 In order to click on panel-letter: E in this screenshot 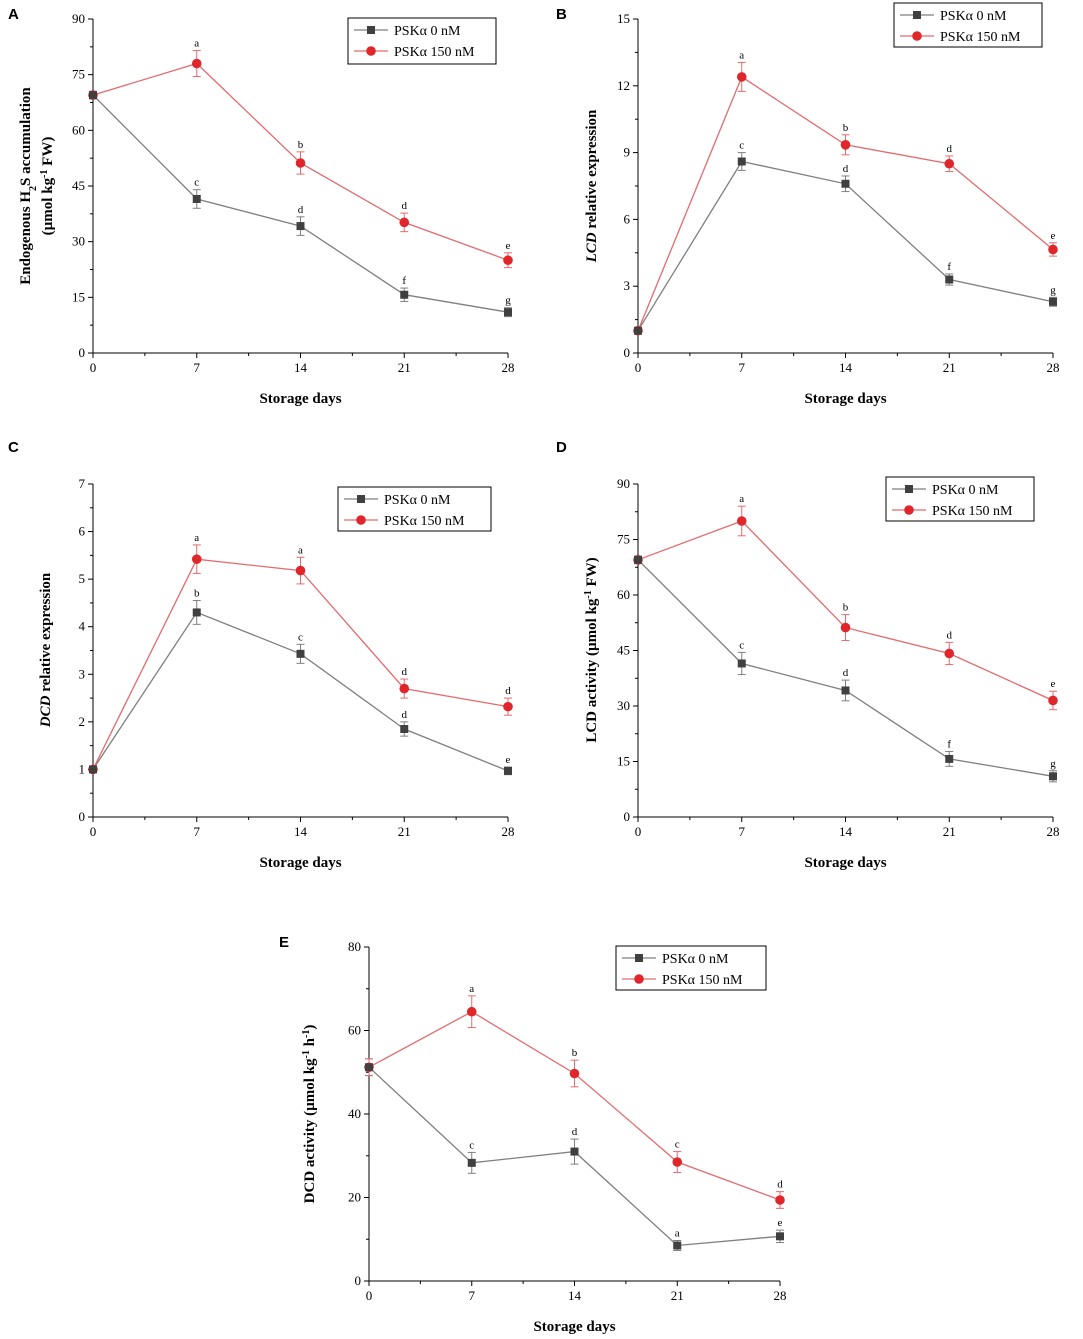, I will do `click(284, 942)`.